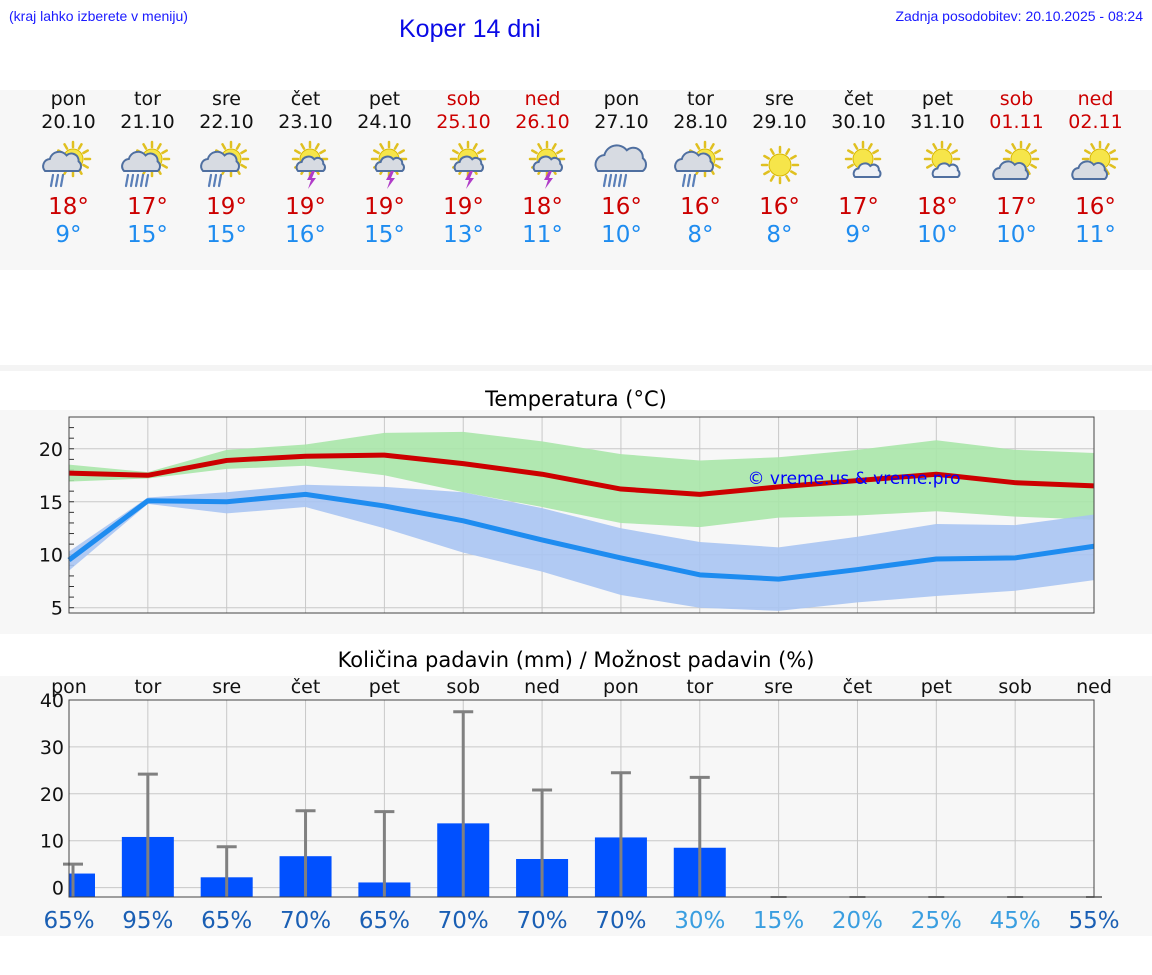  What do you see at coordinates (98, 16) in the screenshot?
I see `location-hint: (kraj lahko izberete v meniju)` at bounding box center [98, 16].